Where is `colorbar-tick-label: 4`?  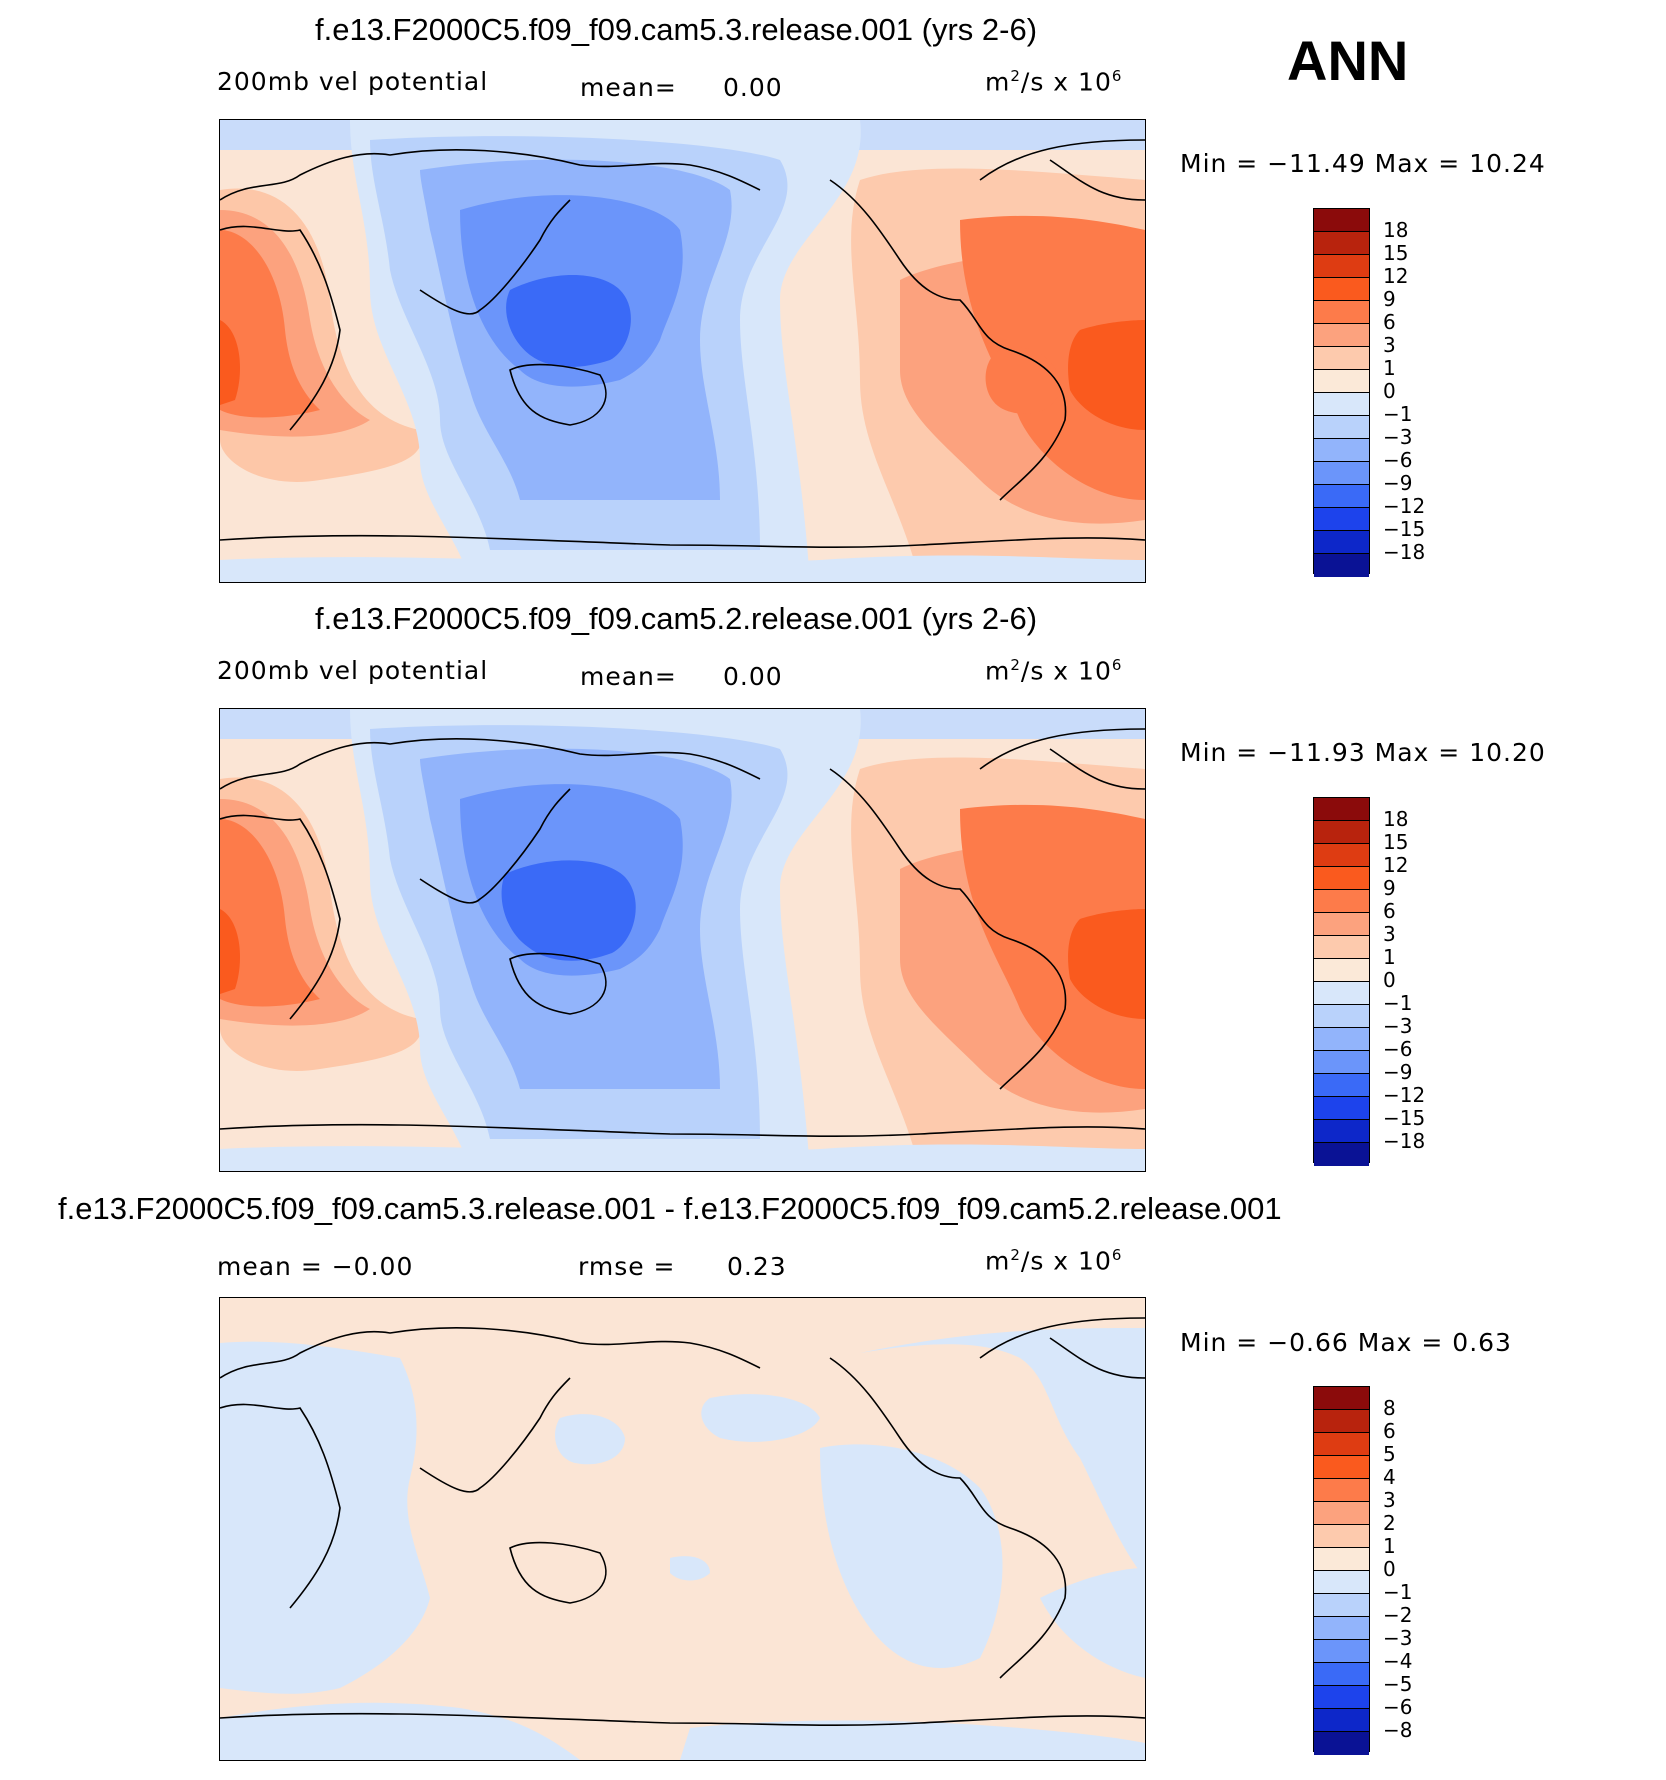
colorbar-tick-label: 4 is located at coordinates (1389, 1477).